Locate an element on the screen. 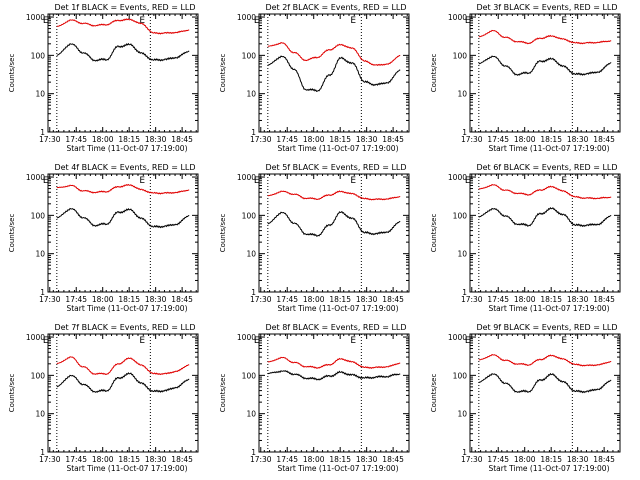  panel-title: Det 2f BLACK = Events, RED = LLD is located at coordinates (335, 7).